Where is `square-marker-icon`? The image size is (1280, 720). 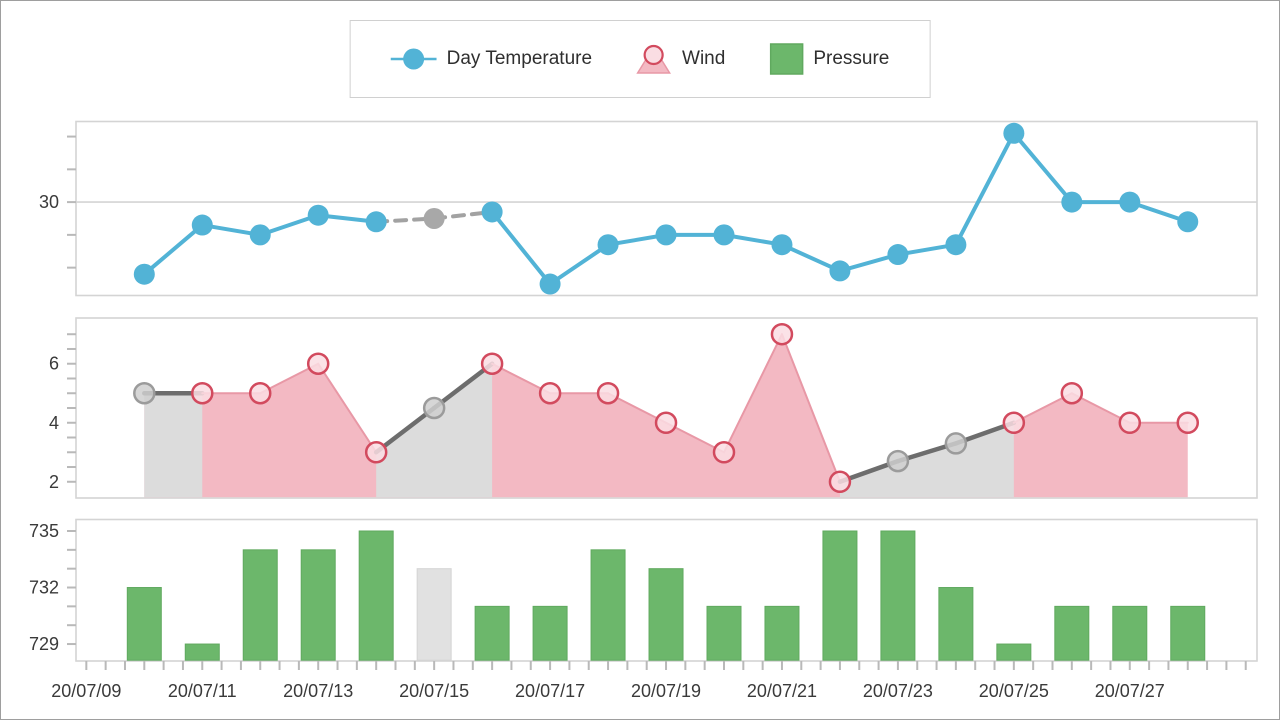 square-marker-icon is located at coordinates (786, 59).